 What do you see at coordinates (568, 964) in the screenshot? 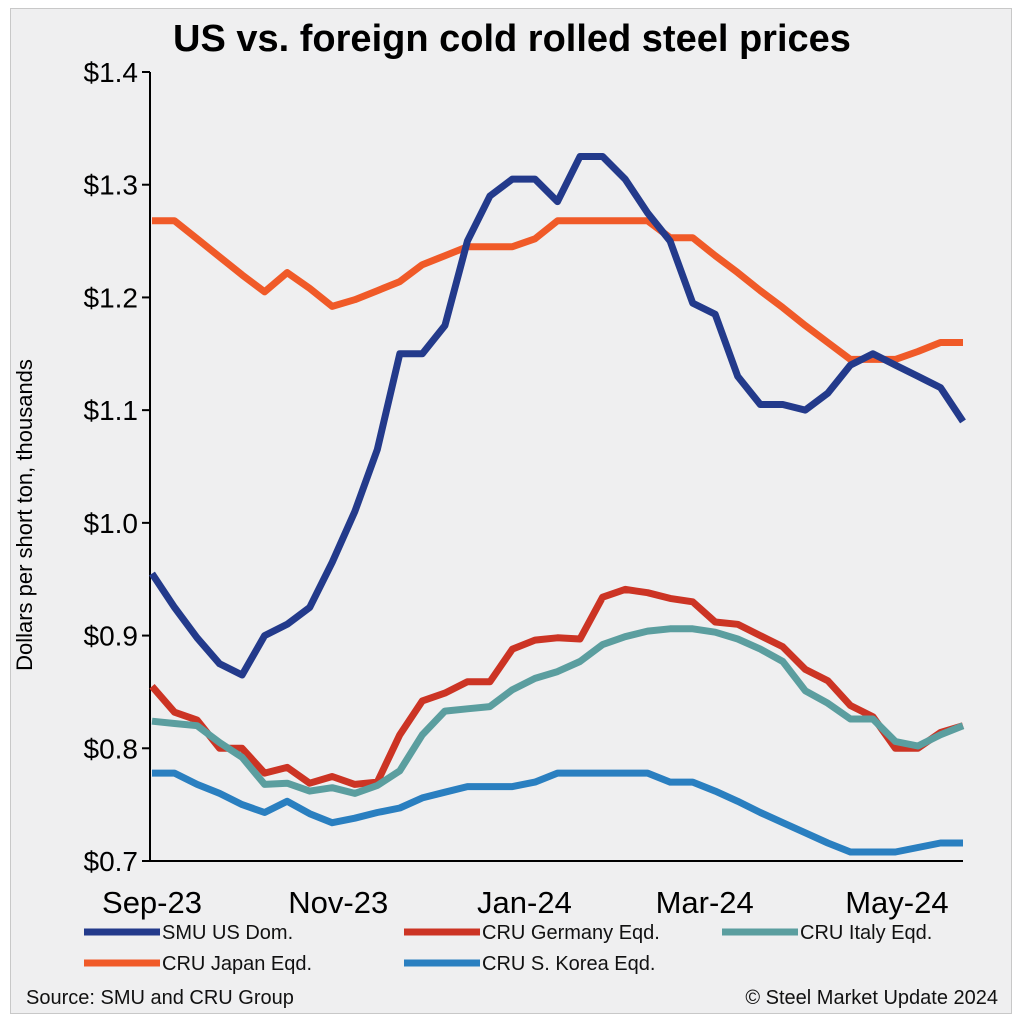
I see `legend-label: CRU S. Korea Eqd.` at bounding box center [568, 964].